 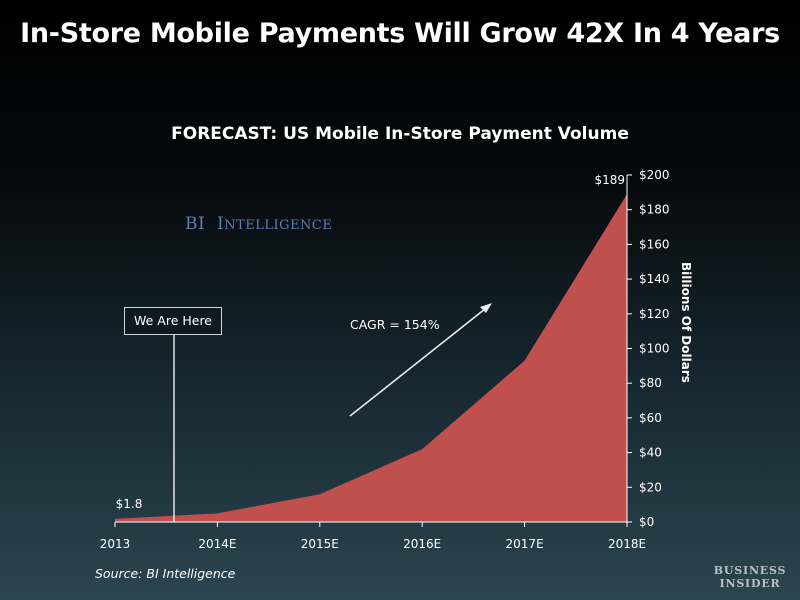 What do you see at coordinates (525, 544) in the screenshot?
I see `x-tick-label-2017E: 2017E` at bounding box center [525, 544].